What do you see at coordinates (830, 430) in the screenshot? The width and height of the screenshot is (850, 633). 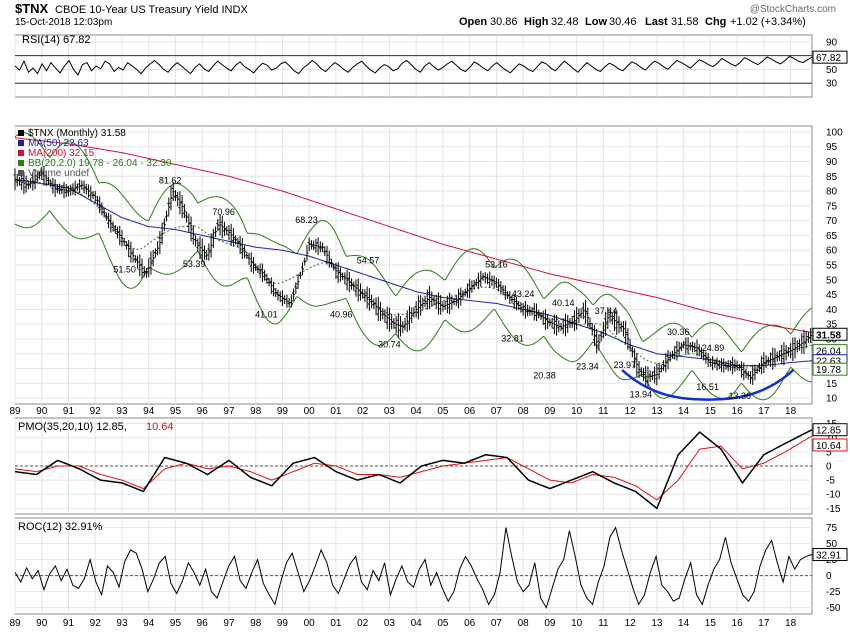 I see `pmo-badge-box` at bounding box center [830, 430].